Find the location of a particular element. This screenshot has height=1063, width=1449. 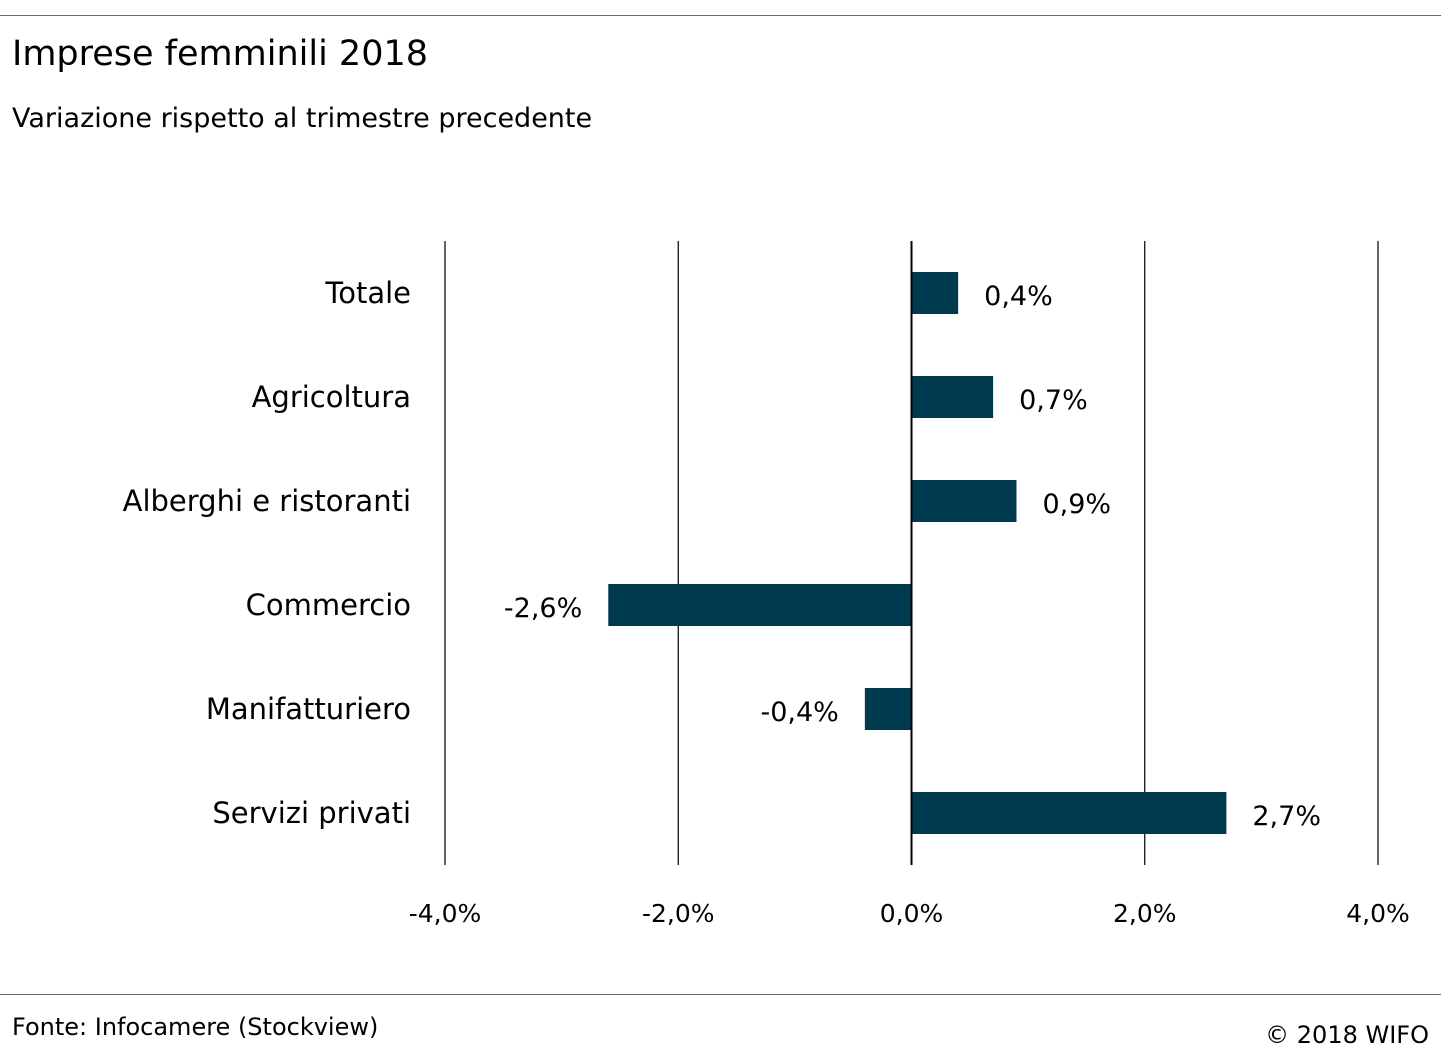

value-label: 0,9% is located at coordinates (1076, 504).